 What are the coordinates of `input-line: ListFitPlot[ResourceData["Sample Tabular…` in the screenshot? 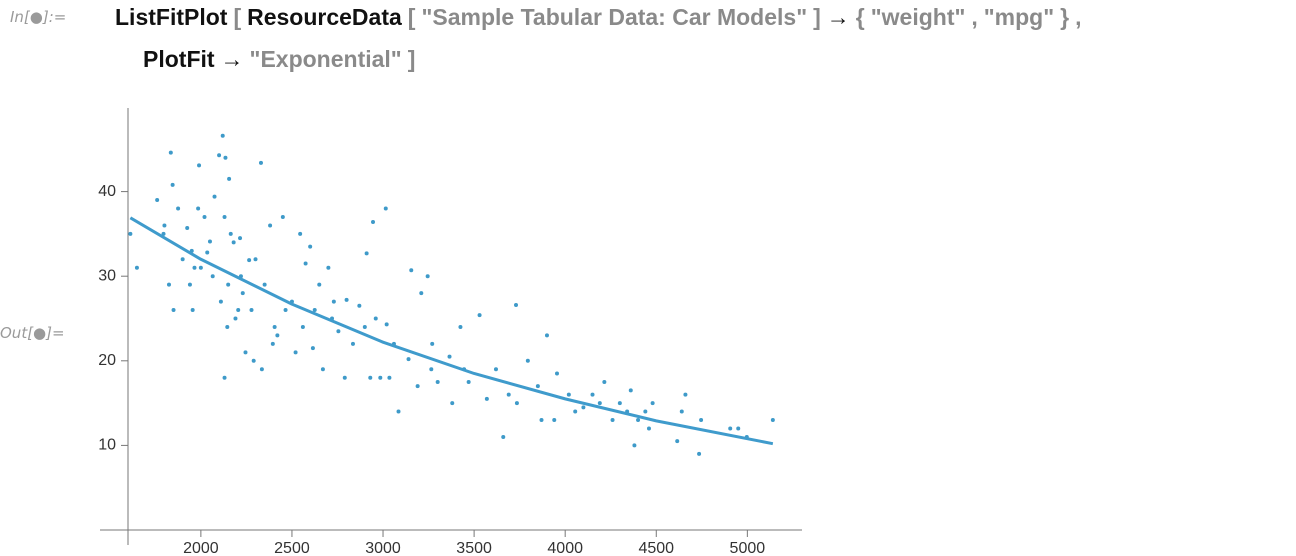 It's located at (601, 17).